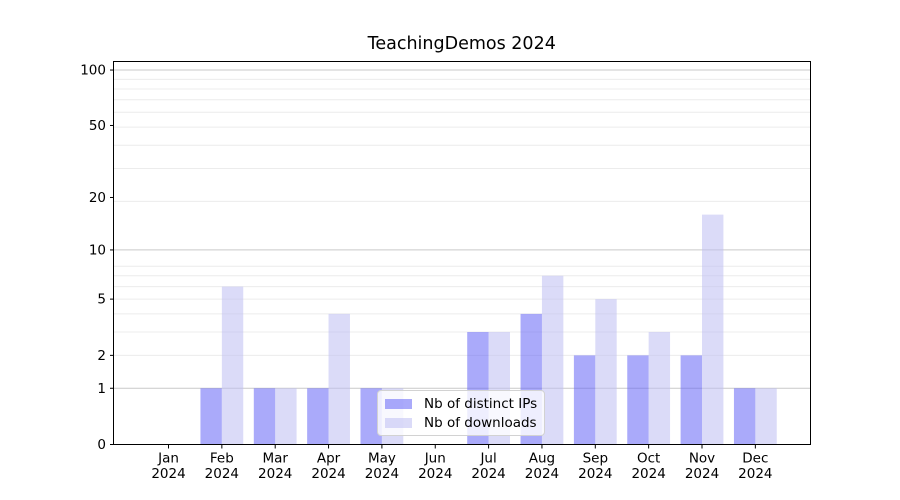  I want to click on x-tick-label: Sep, so click(595, 459).